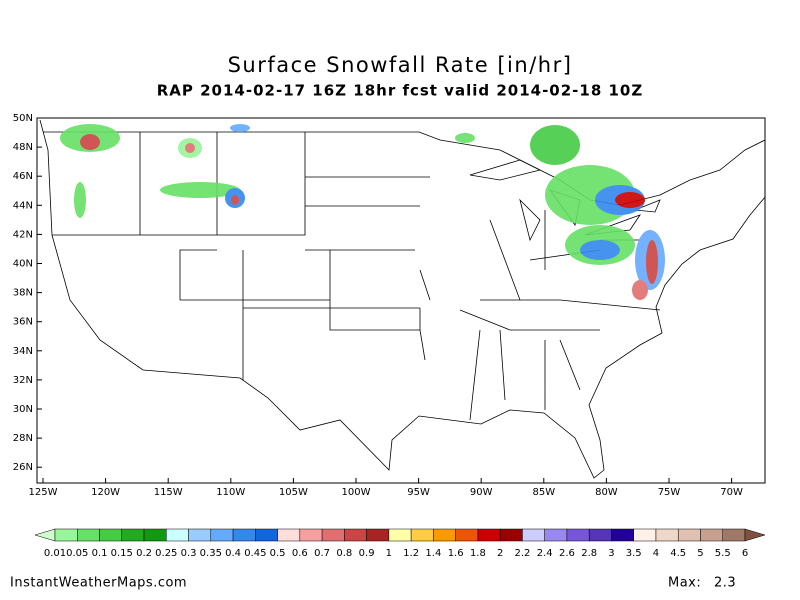 This screenshot has width=800, height=600. I want to click on northern-border, so click(404, 168).